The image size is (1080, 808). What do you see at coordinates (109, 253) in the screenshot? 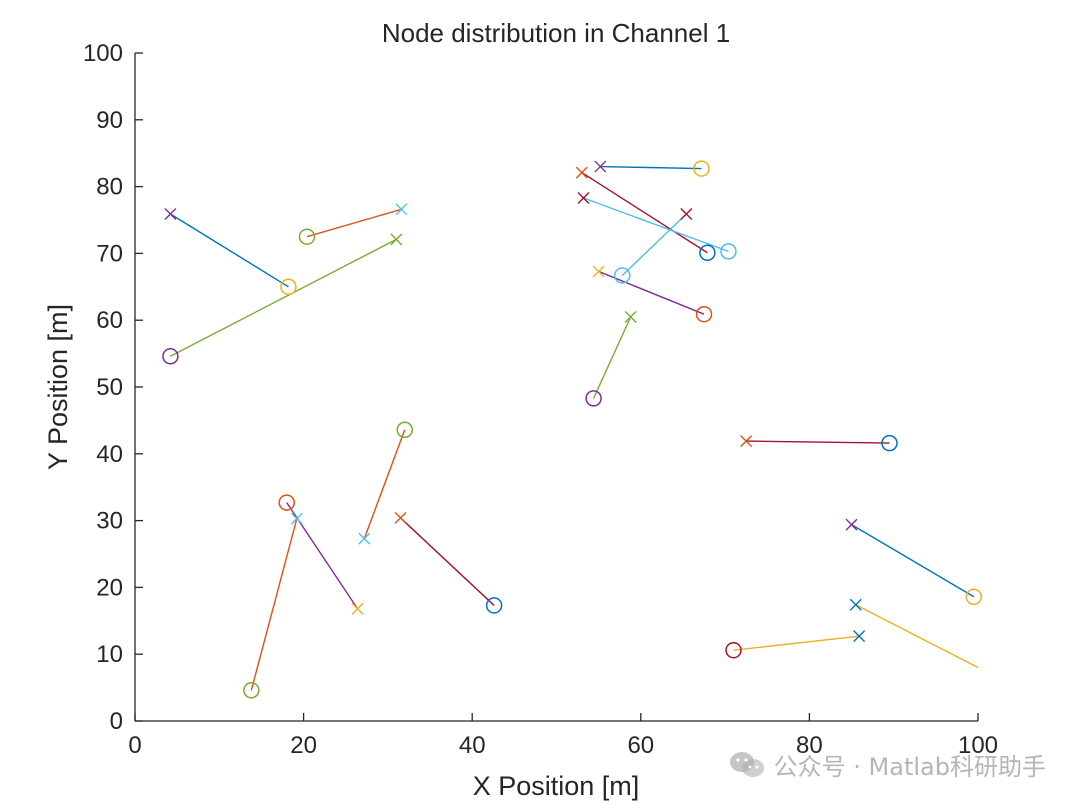
I see `y-tick-label: 70` at bounding box center [109, 253].